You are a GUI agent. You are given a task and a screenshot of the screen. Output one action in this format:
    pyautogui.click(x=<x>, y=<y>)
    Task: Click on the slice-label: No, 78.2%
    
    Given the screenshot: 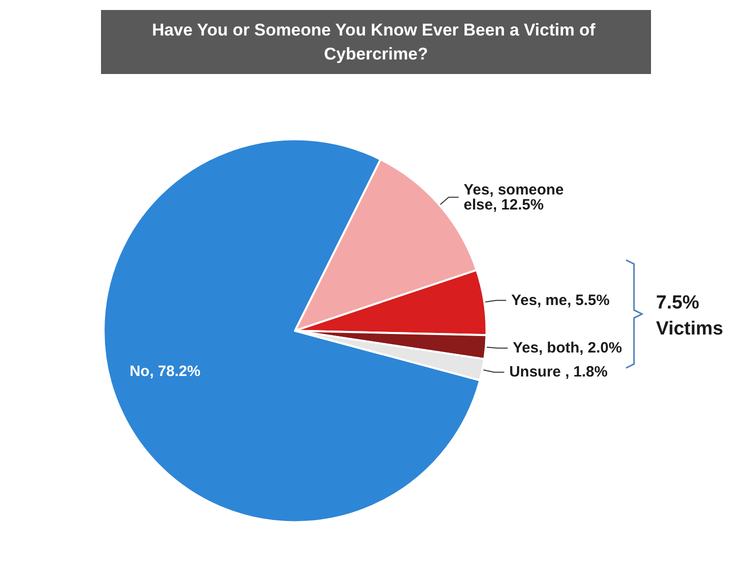 What is the action you would take?
    pyautogui.click(x=165, y=371)
    